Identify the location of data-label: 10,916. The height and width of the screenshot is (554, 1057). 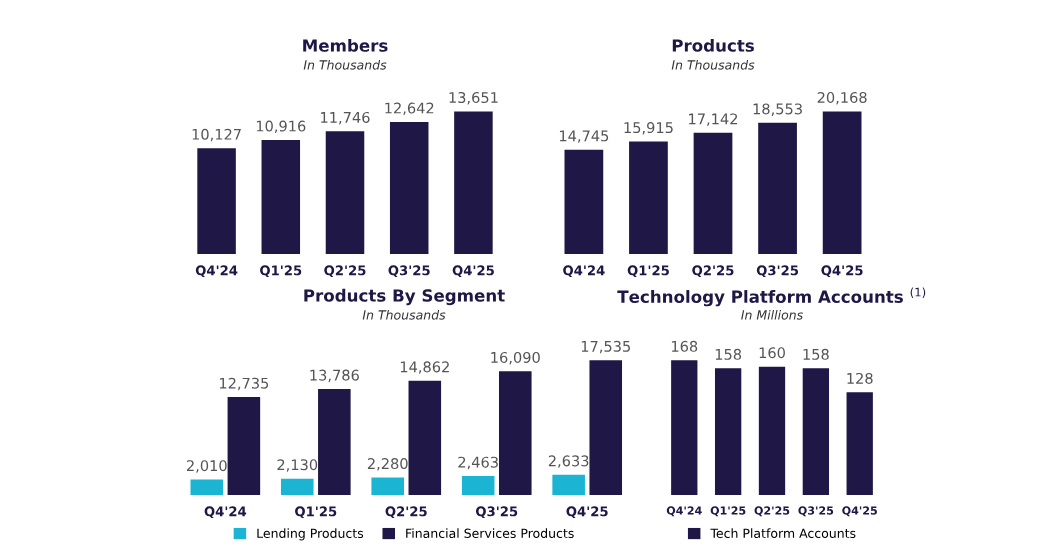
(281, 127).